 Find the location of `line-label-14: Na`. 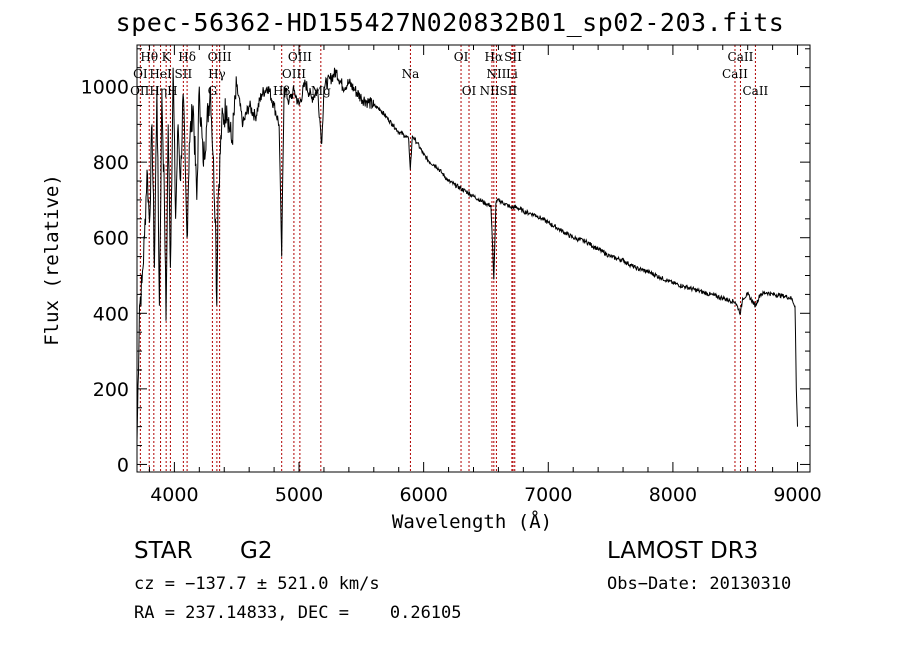

line-label-14: Na is located at coordinates (411, 74).